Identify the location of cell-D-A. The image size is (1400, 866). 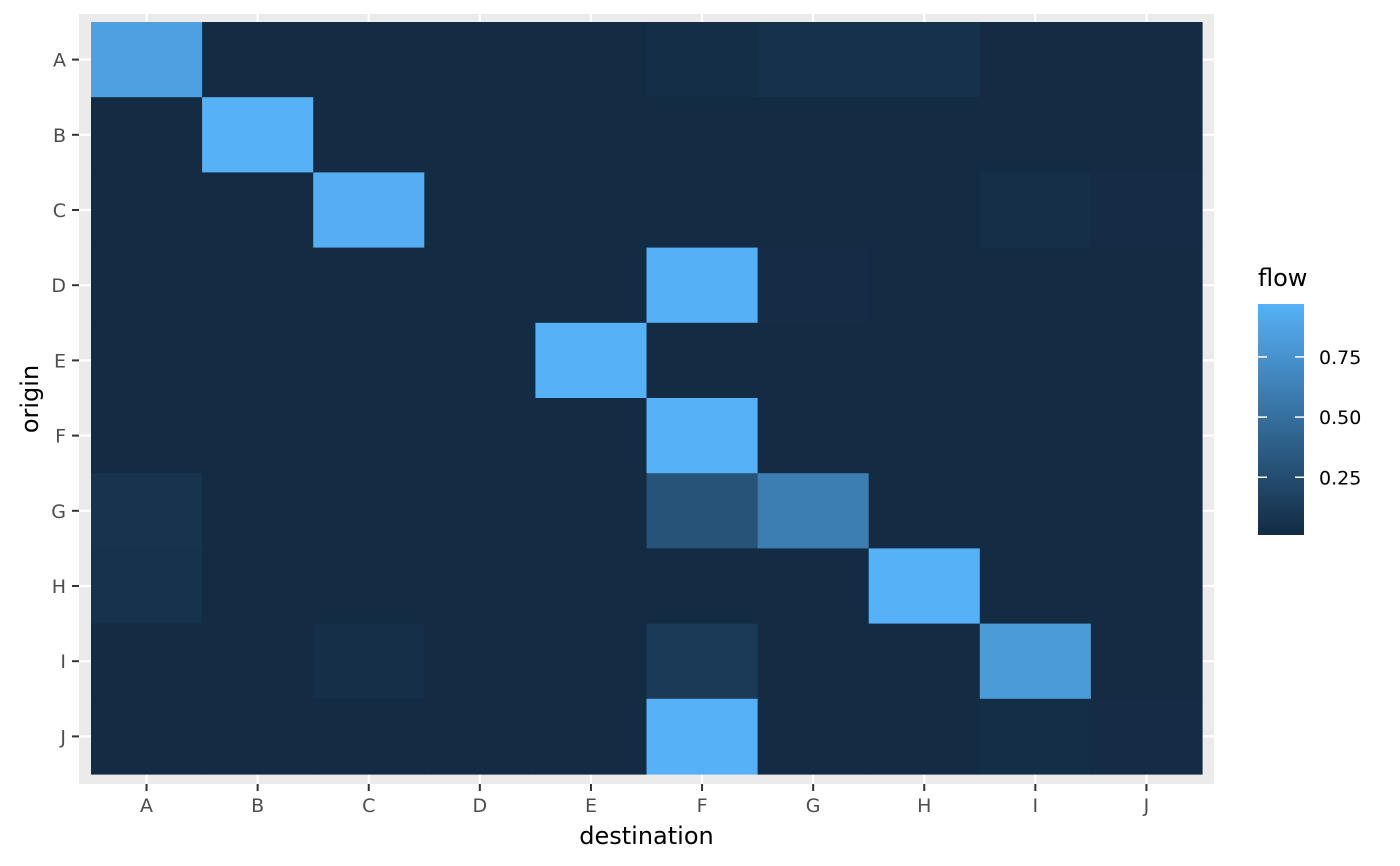
(147, 285).